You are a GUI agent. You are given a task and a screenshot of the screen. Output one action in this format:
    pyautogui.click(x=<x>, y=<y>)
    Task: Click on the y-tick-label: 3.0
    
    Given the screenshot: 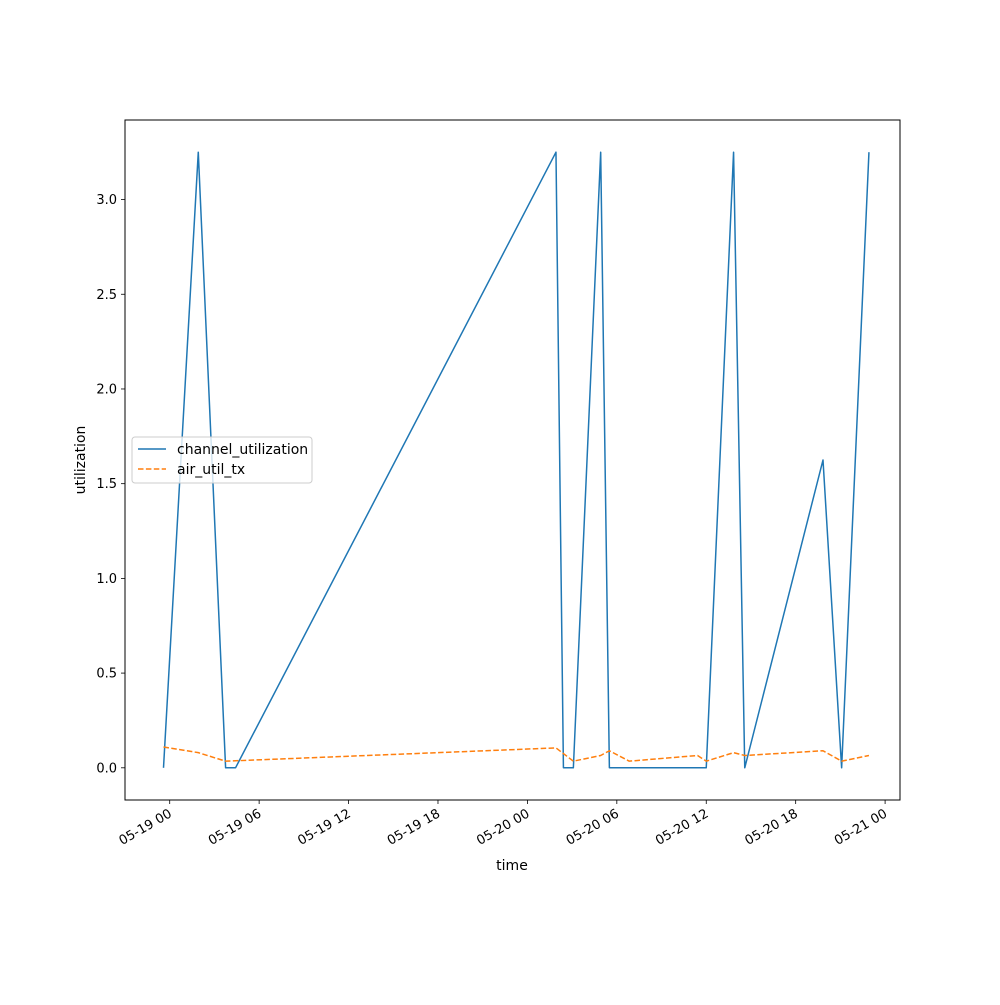 What is the action you would take?
    pyautogui.click(x=106, y=200)
    